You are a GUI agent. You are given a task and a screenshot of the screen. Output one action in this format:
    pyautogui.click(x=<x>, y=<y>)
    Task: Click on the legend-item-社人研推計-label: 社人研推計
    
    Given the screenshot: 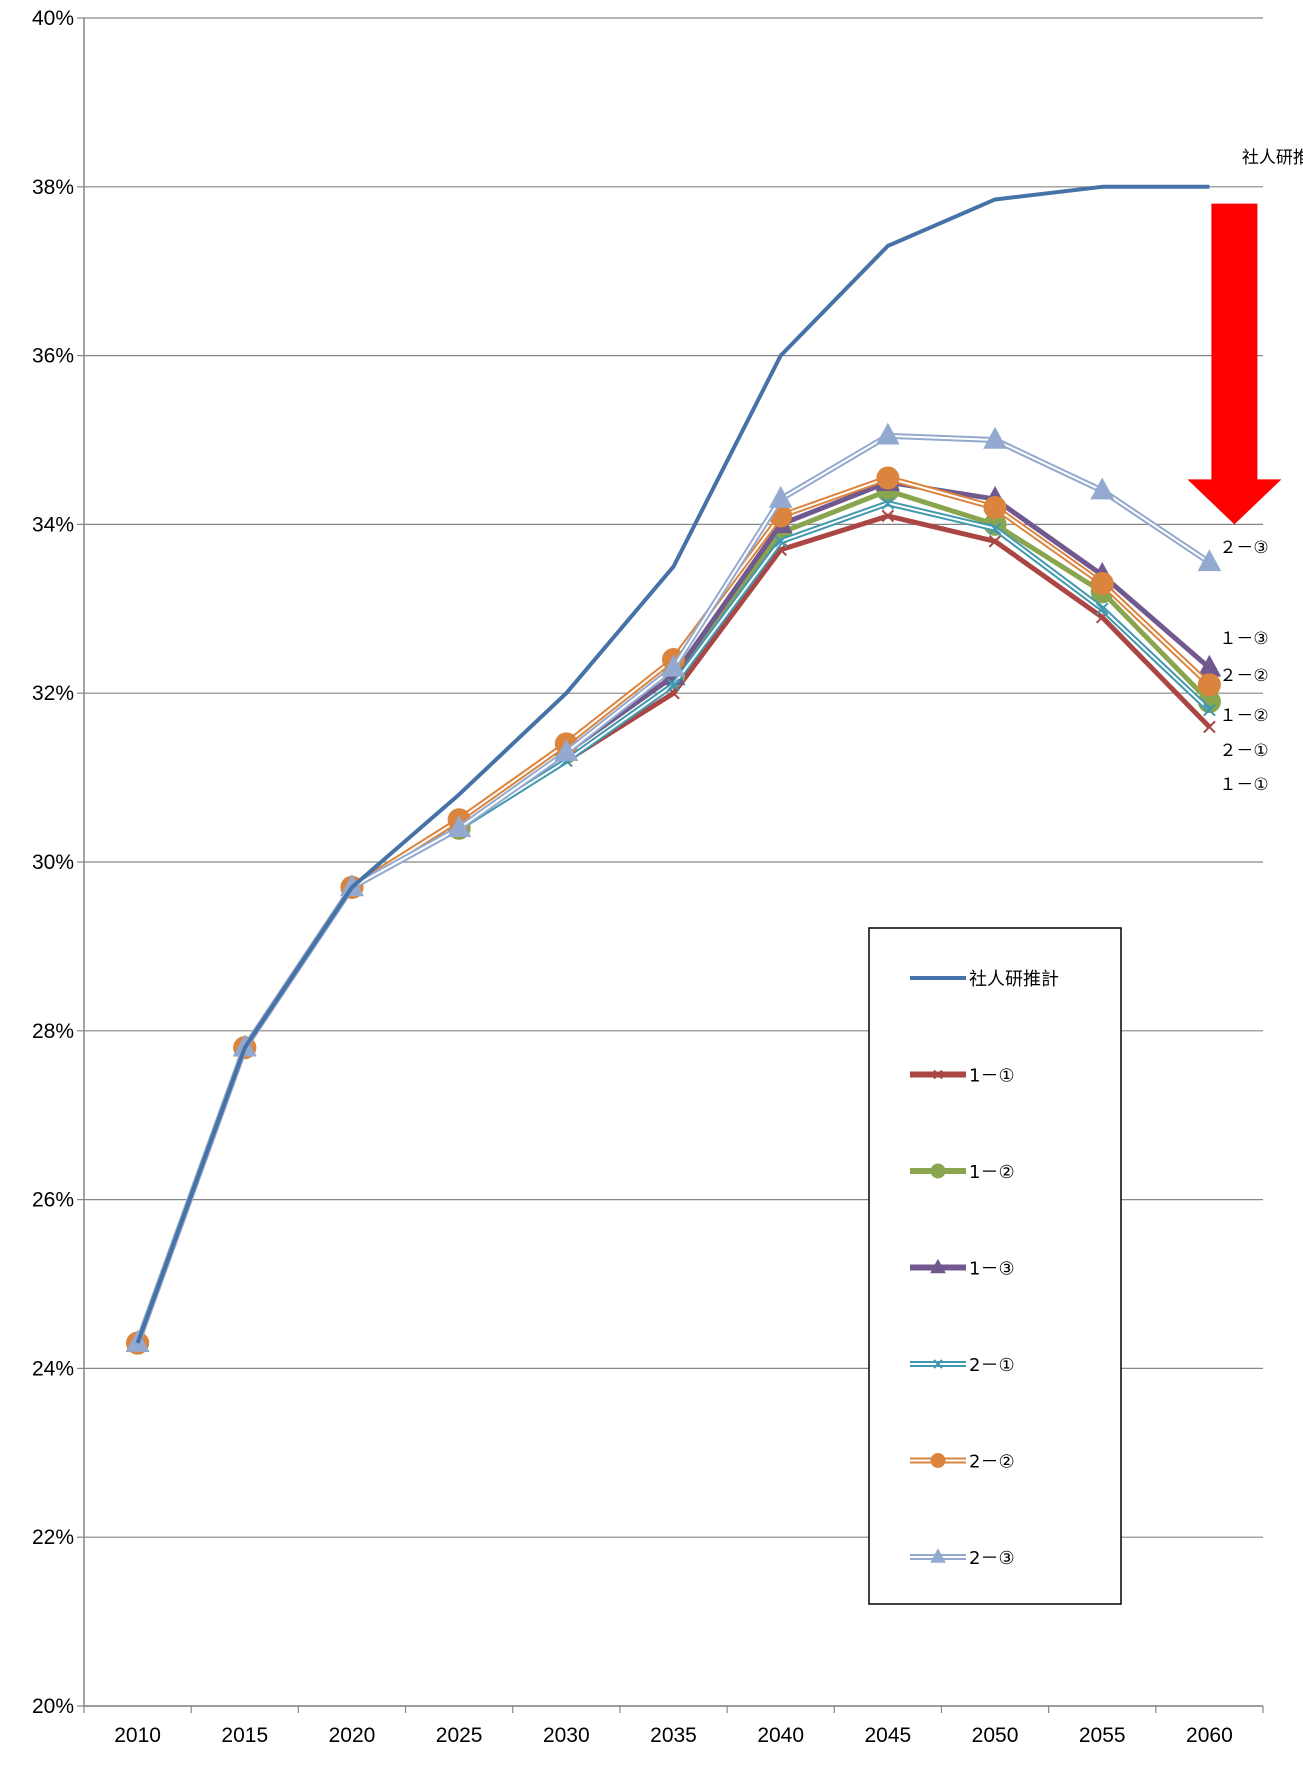 What is the action you would take?
    pyautogui.click(x=1014, y=979)
    